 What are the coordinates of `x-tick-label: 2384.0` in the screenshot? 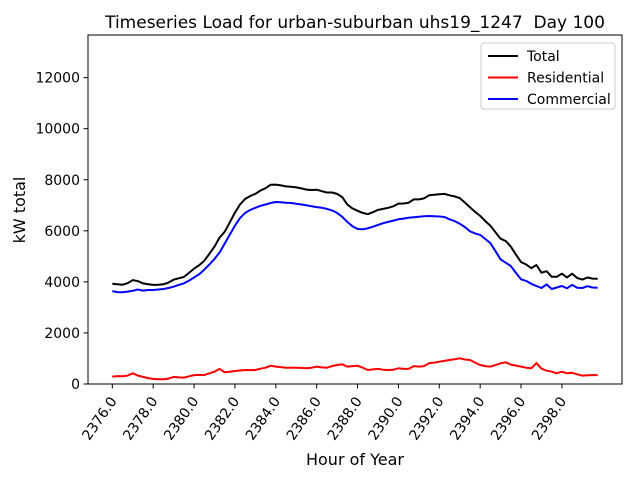 It's located at (263, 418).